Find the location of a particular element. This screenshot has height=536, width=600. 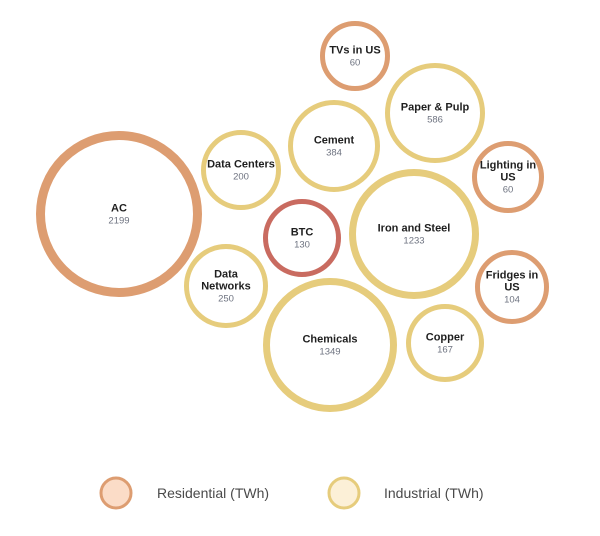

legend-label: Industrial (TWh) is located at coordinates (434, 493).